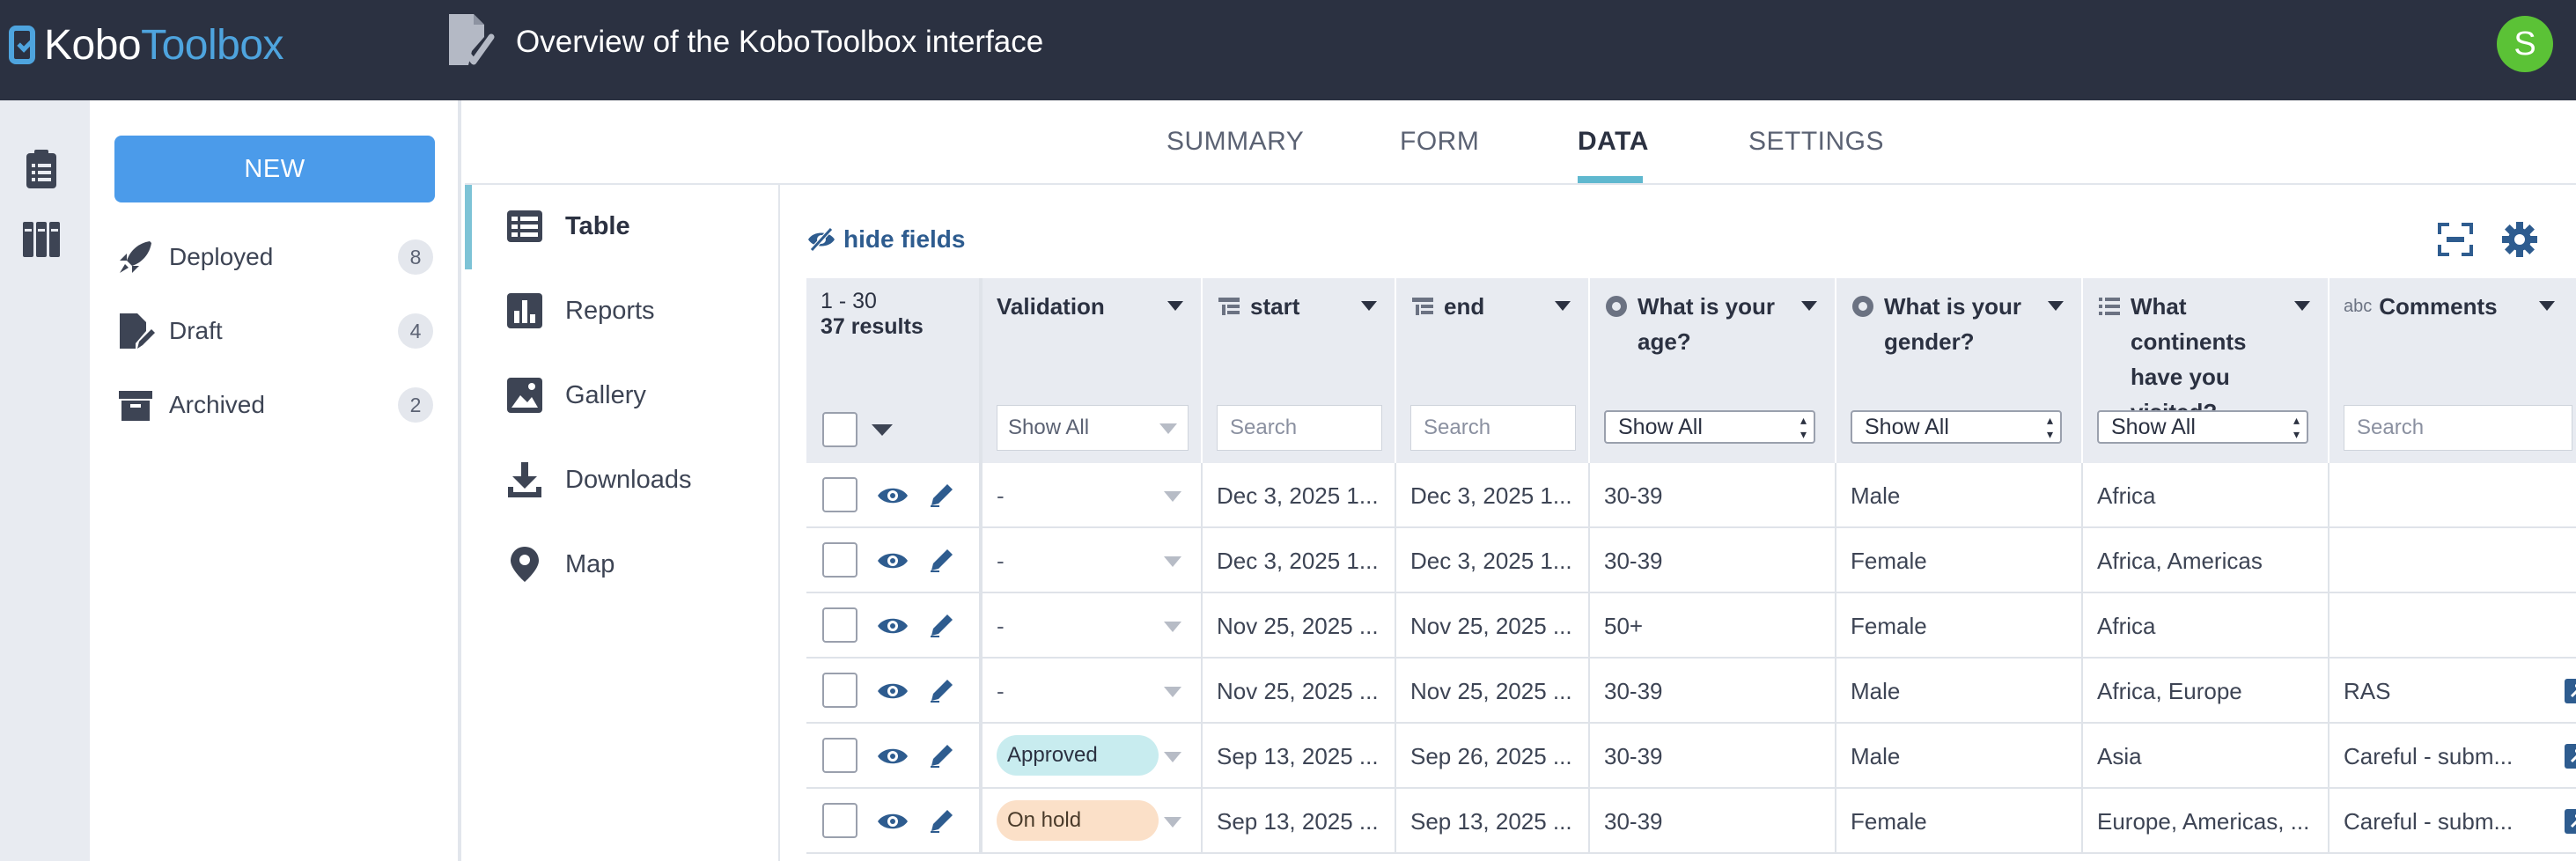 The height and width of the screenshot is (861, 2576). I want to click on new-project-button: NEW, so click(275, 169).